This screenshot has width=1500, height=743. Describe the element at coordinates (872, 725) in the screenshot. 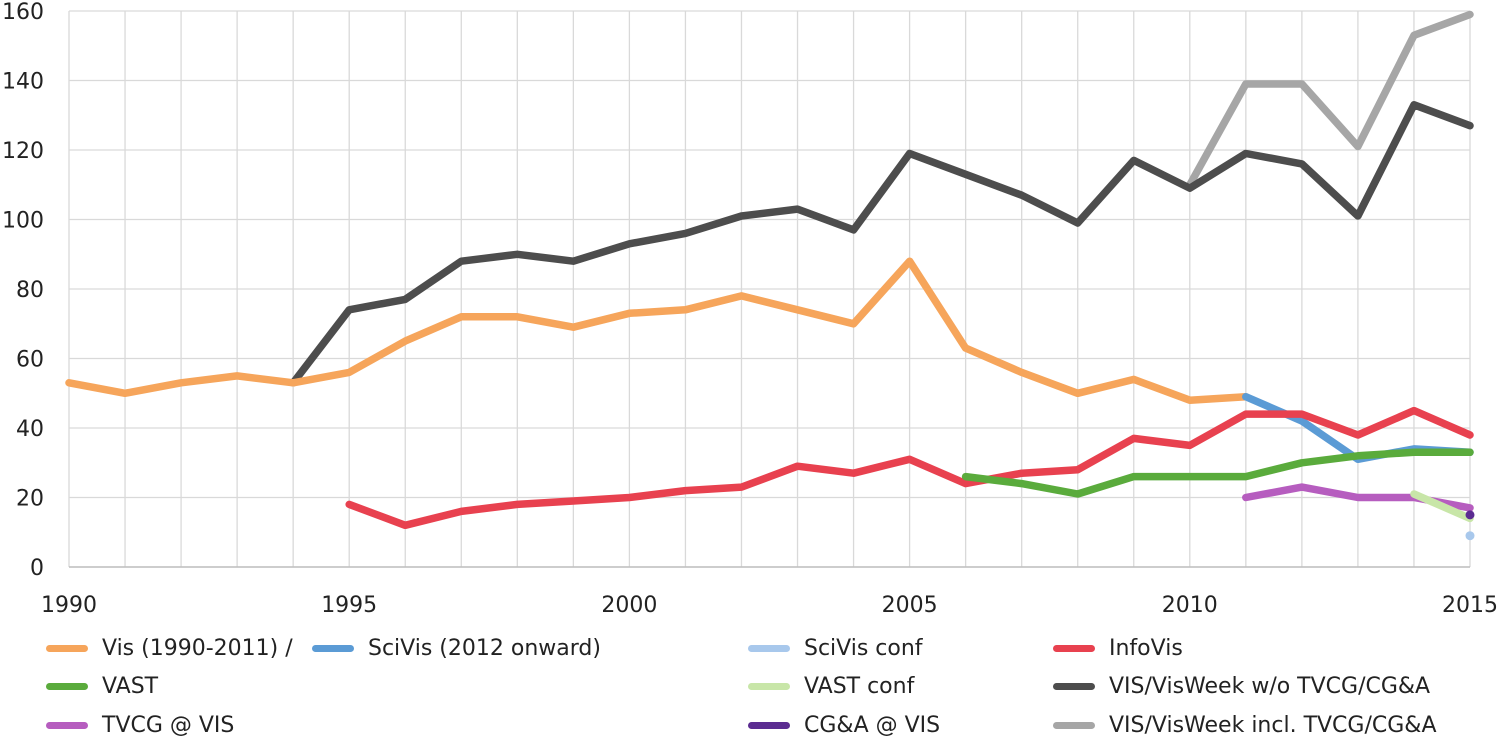

I see `legend-label: CG&A @ VIS` at that location.